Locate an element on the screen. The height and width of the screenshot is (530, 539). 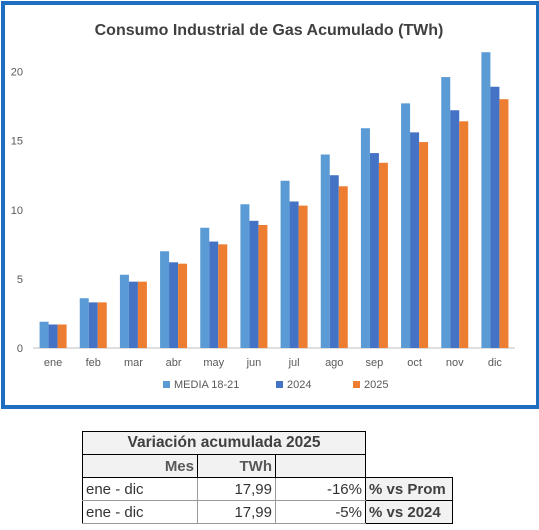
legend: MEDIA 18-21 2024 2025 is located at coordinates (275, 385).